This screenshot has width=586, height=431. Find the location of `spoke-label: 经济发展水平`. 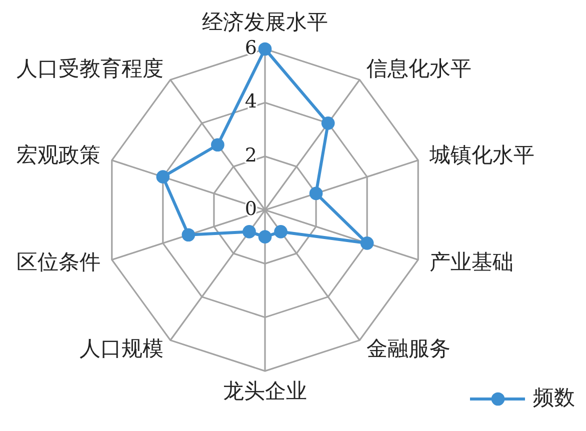

spoke-label: 经济发展水平 is located at coordinates (265, 22).